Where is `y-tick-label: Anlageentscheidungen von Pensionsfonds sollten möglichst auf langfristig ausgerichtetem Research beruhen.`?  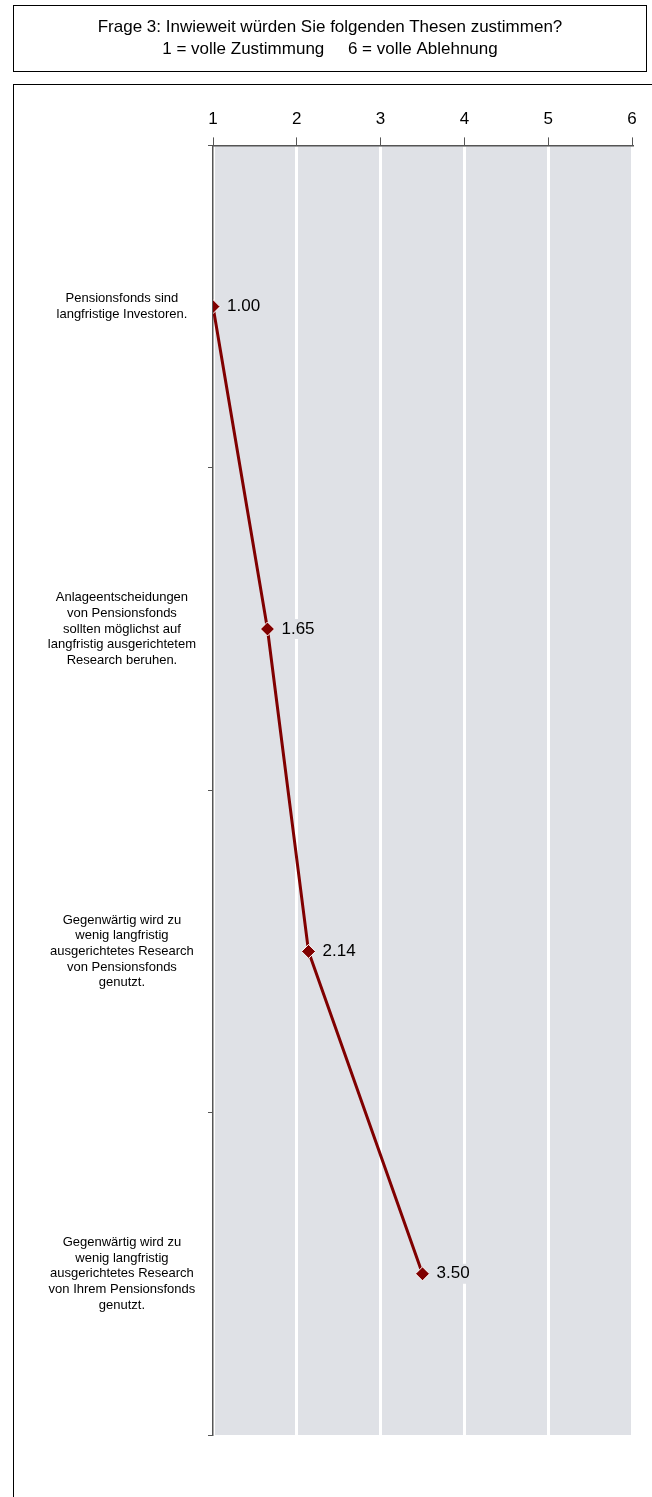
y-tick-label: Anlageentscheidungen von Pensionsfonds sollten möglichst auf langfristig ausgerichtetem Research beruhen. is located at coordinates (122, 628).